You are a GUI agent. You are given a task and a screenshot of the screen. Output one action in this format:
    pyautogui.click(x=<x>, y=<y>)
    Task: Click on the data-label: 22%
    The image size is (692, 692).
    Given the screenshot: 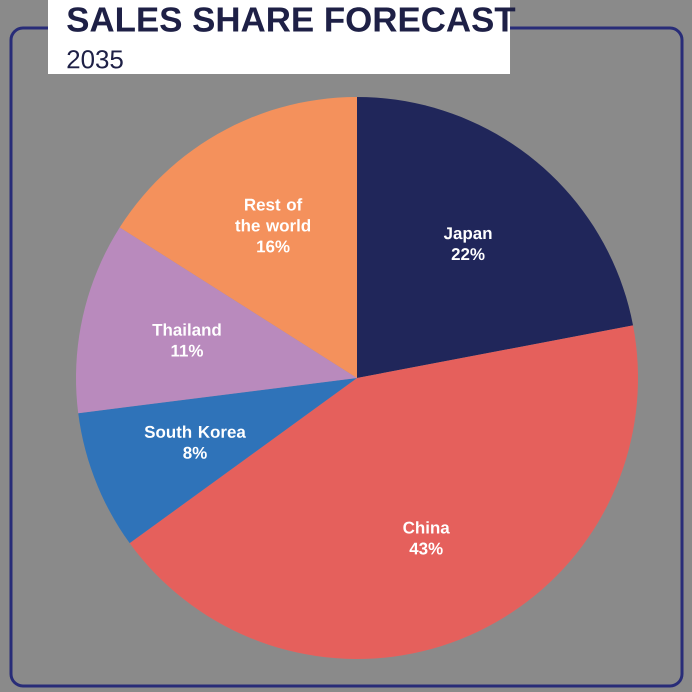 What is the action you would take?
    pyautogui.click(x=468, y=254)
    